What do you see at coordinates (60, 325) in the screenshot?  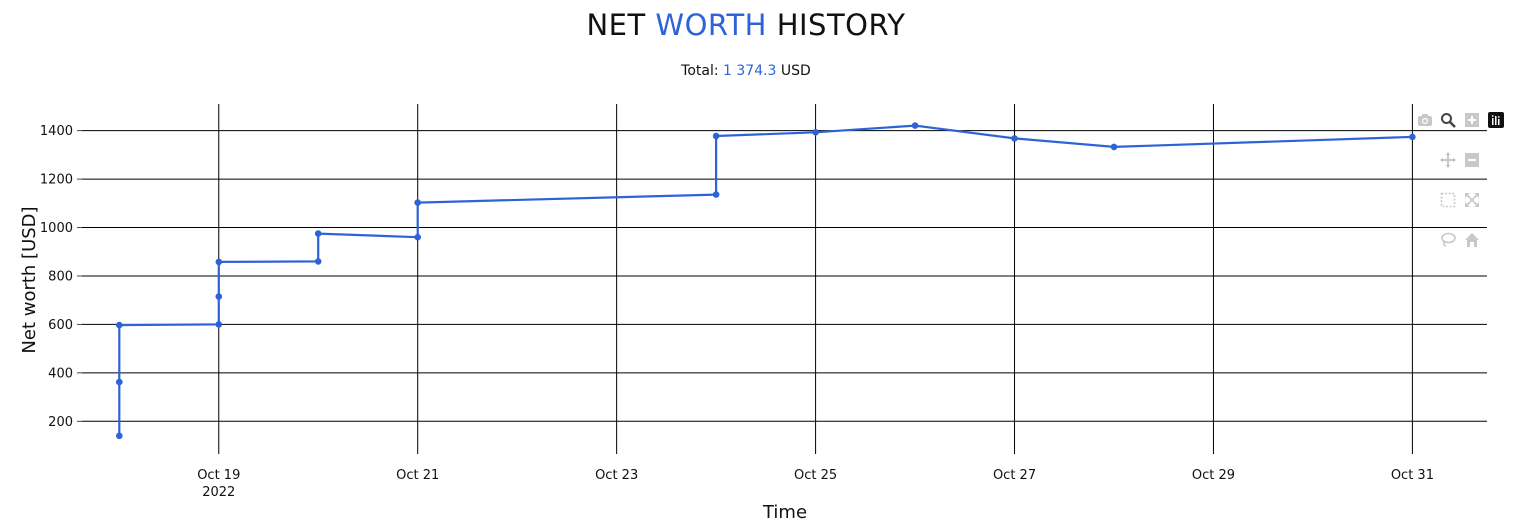 I see `y-tick-label: 600` at bounding box center [60, 325].